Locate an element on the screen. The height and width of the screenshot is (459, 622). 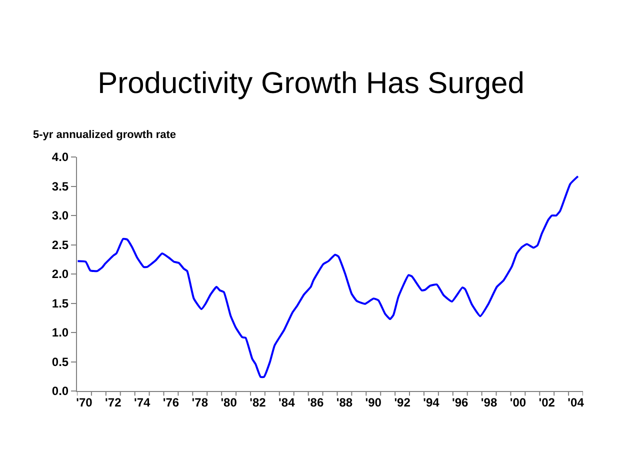
chart-title: Productivity Growth Has Surged is located at coordinates (311, 83).